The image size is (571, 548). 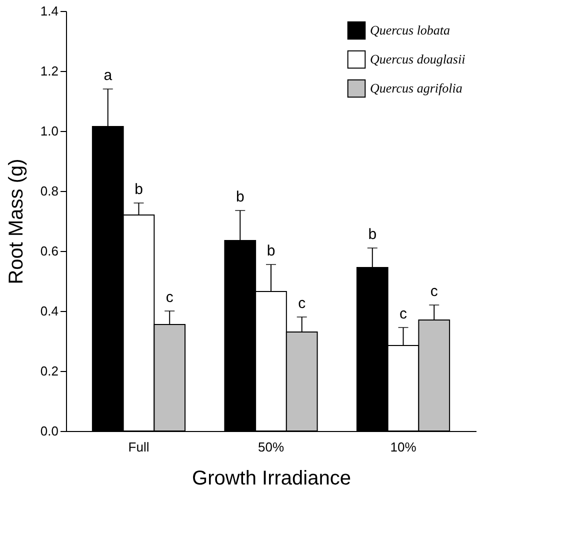 What do you see at coordinates (49, 371) in the screenshot?
I see `y-tick-label: 0.2` at bounding box center [49, 371].